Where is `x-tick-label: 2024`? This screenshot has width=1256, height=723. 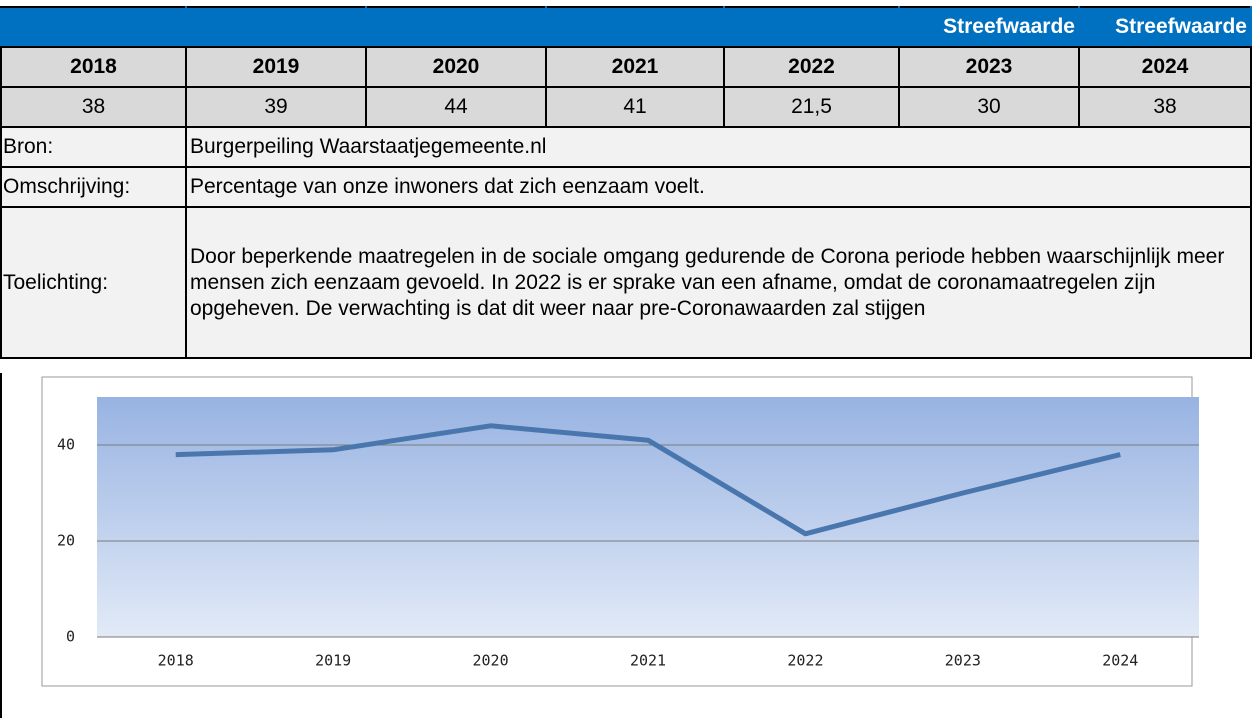
x-tick-label: 2024 is located at coordinates (1120, 661).